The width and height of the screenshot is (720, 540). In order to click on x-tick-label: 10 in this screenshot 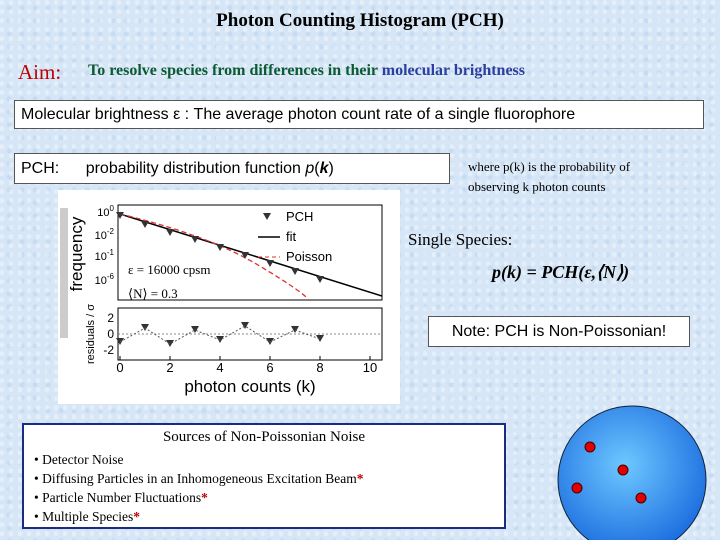, I will do `click(370, 367)`.